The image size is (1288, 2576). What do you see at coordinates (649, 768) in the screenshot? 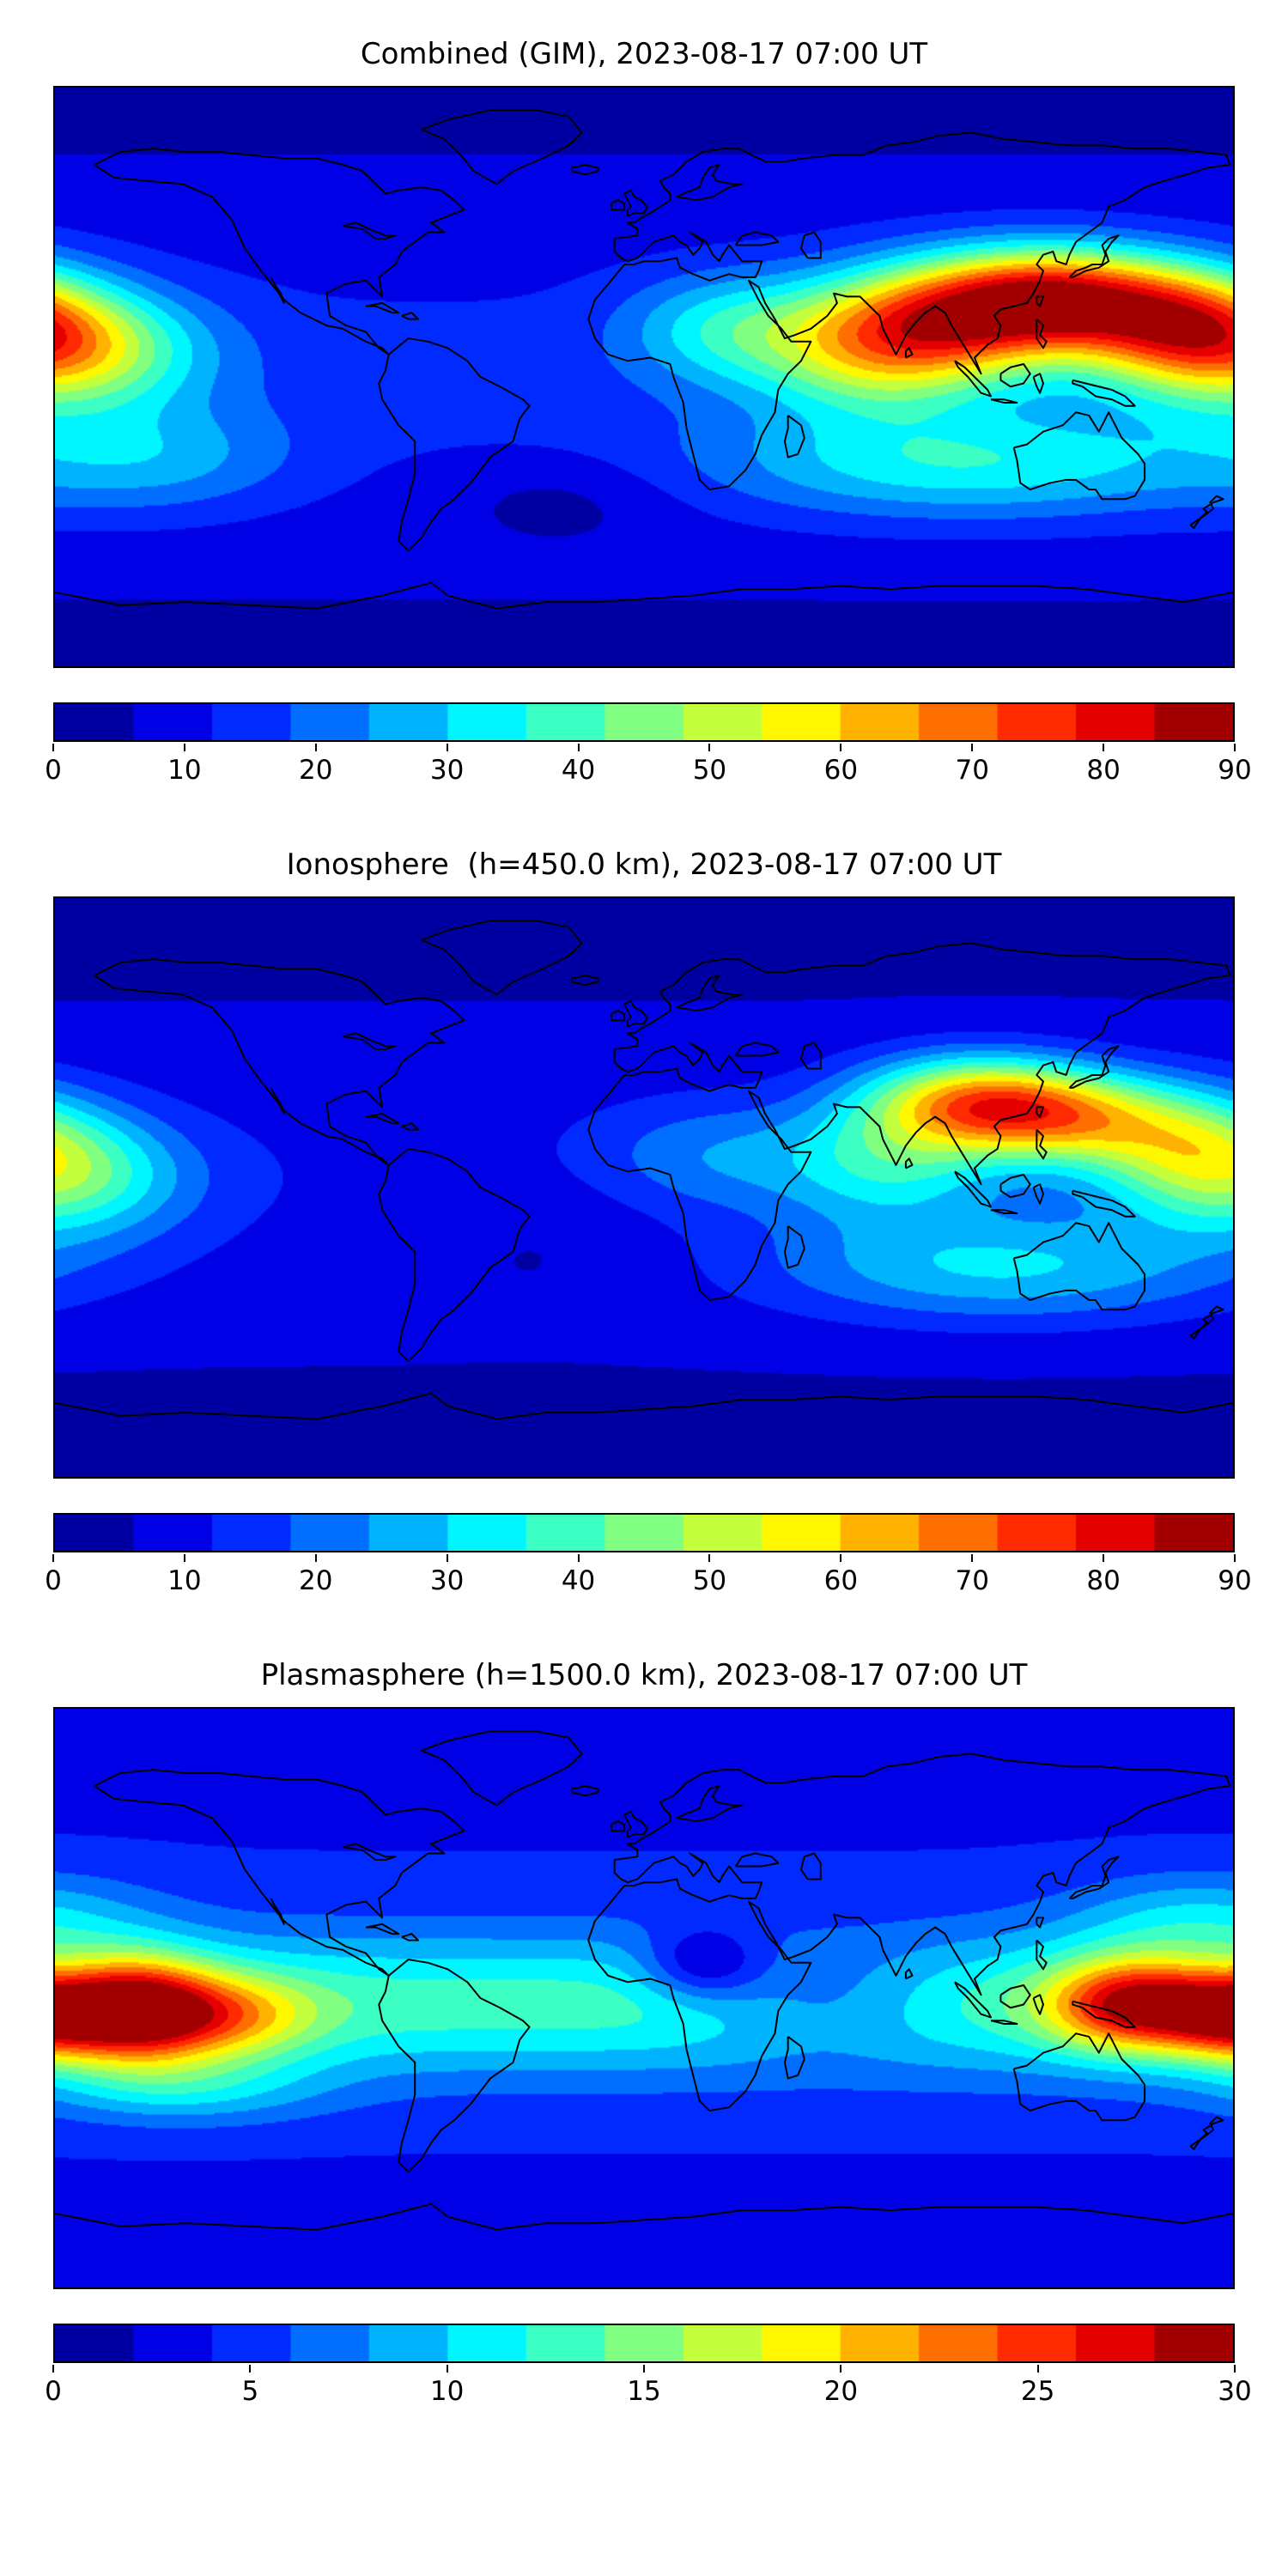
I see `colorbar-ticks-combined: 0 10 20 30 40 50 60 70 80 90` at bounding box center [649, 768].